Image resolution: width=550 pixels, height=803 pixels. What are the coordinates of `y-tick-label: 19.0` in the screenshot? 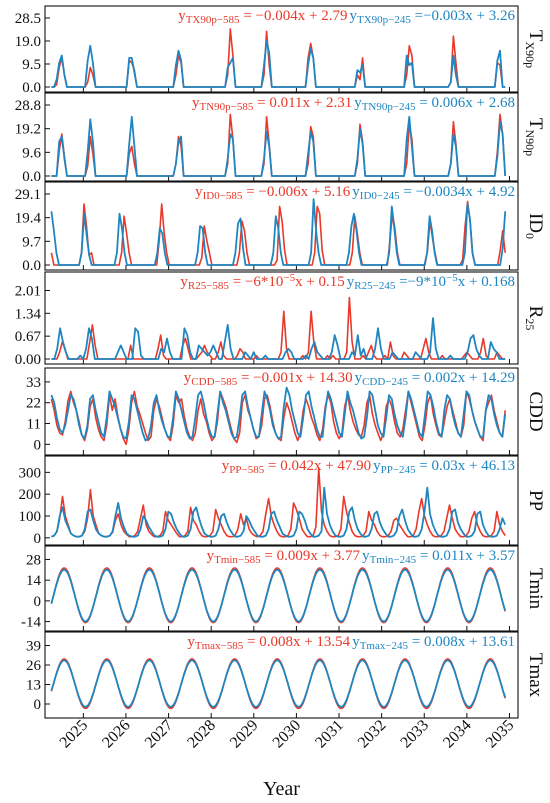 It's located at (28, 42).